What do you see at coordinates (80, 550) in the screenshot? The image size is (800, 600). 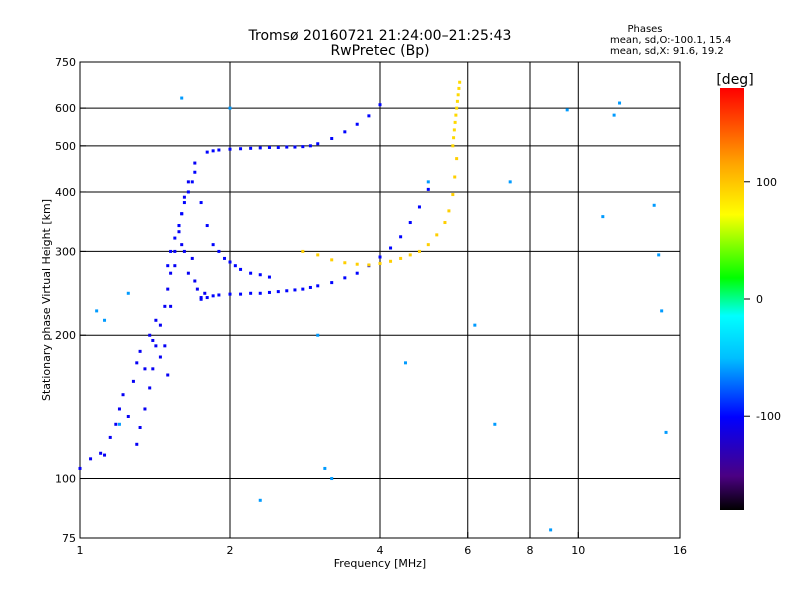 I see `x-tick-label: 1` at bounding box center [80, 550].